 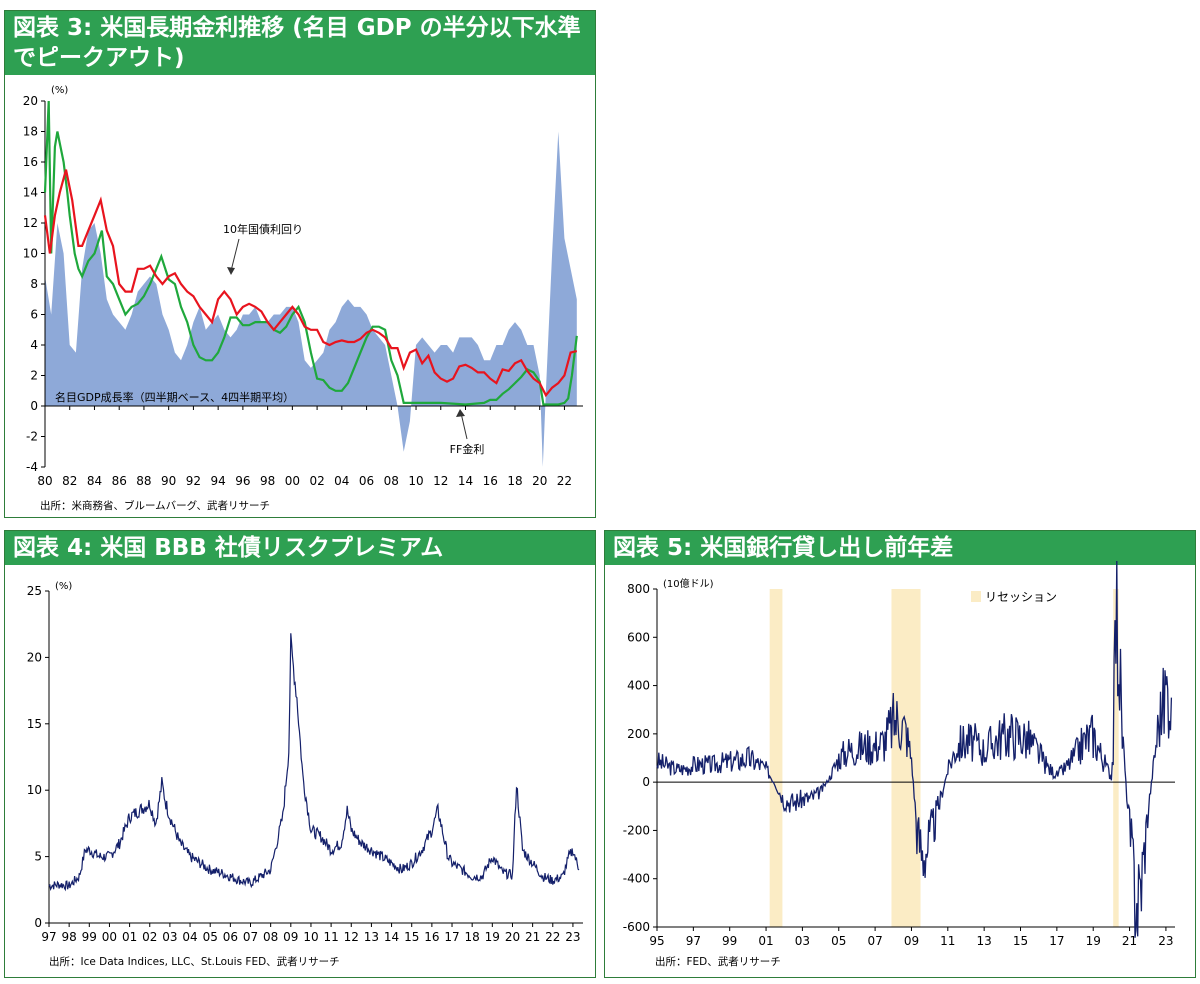 What do you see at coordinates (231, 271) in the screenshot?
I see `bond-arrowhead` at bounding box center [231, 271].